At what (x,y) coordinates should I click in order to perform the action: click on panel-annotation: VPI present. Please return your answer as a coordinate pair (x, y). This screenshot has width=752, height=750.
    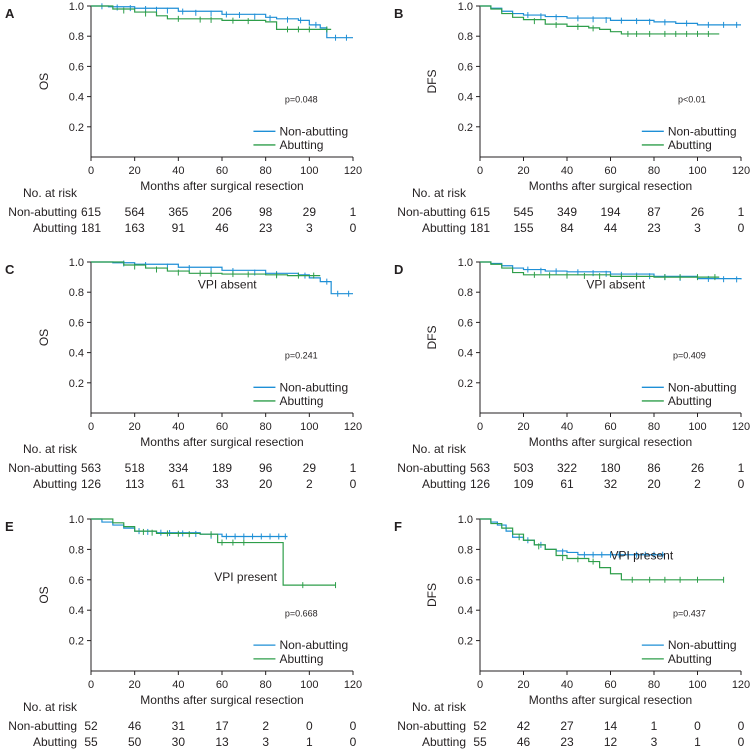
    Looking at the image, I should click on (245, 577).